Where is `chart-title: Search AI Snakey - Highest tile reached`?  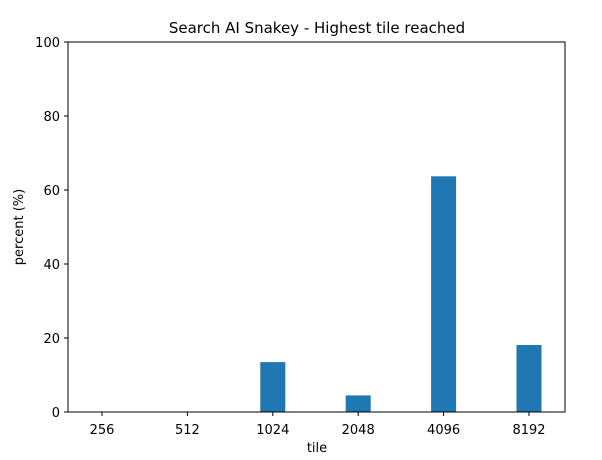 chart-title: Search AI Snakey - Highest tile reached is located at coordinates (317, 28).